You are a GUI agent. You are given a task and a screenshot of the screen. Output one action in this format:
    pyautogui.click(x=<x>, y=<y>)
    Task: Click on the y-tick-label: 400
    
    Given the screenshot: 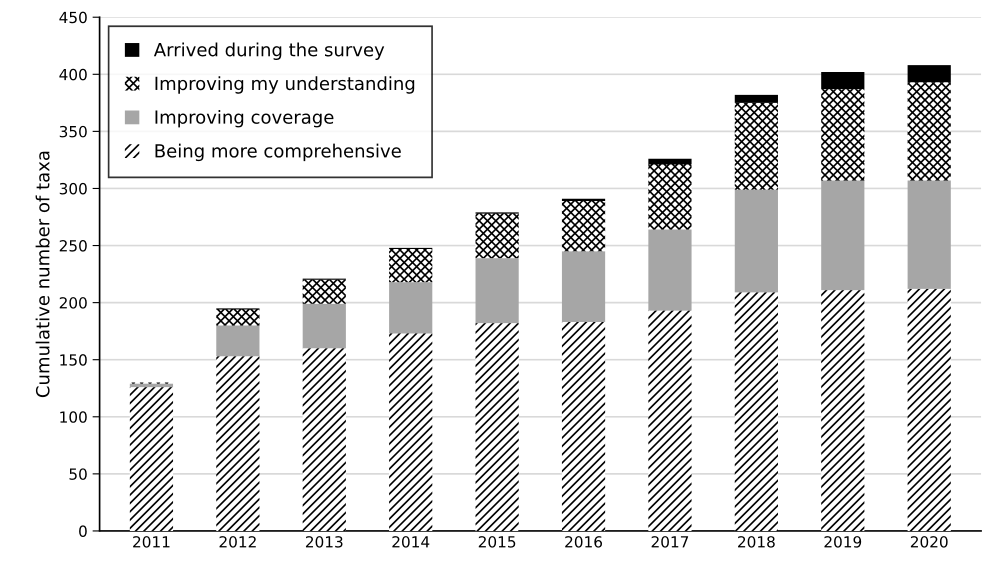 What is the action you would take?
    pyautogui.click(x=73, y=74)
    